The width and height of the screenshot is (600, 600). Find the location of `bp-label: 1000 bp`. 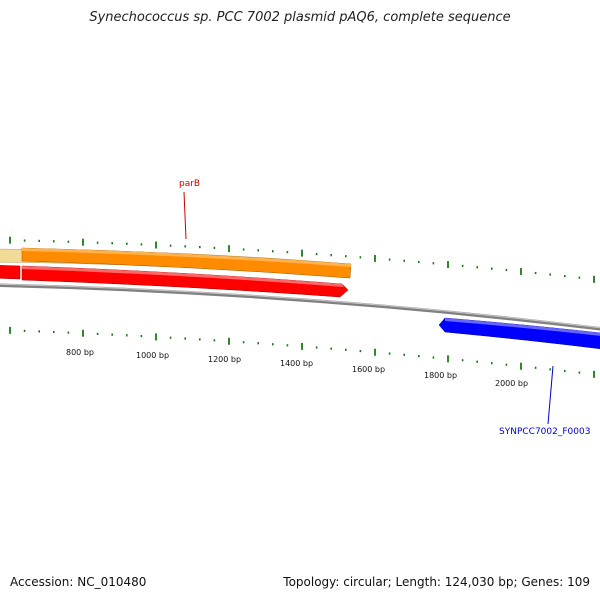

bp-label: 1000 bp is located at coordinates (152, 355).